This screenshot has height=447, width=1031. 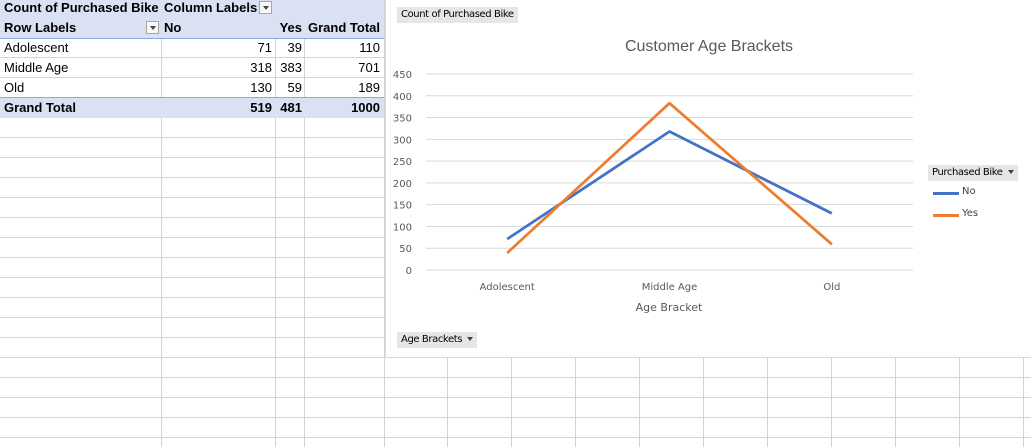 What do you see at coordinates (831, 287) in the screenshot?
I see `x-tick-label: Old` at bounding box center [831, 287].